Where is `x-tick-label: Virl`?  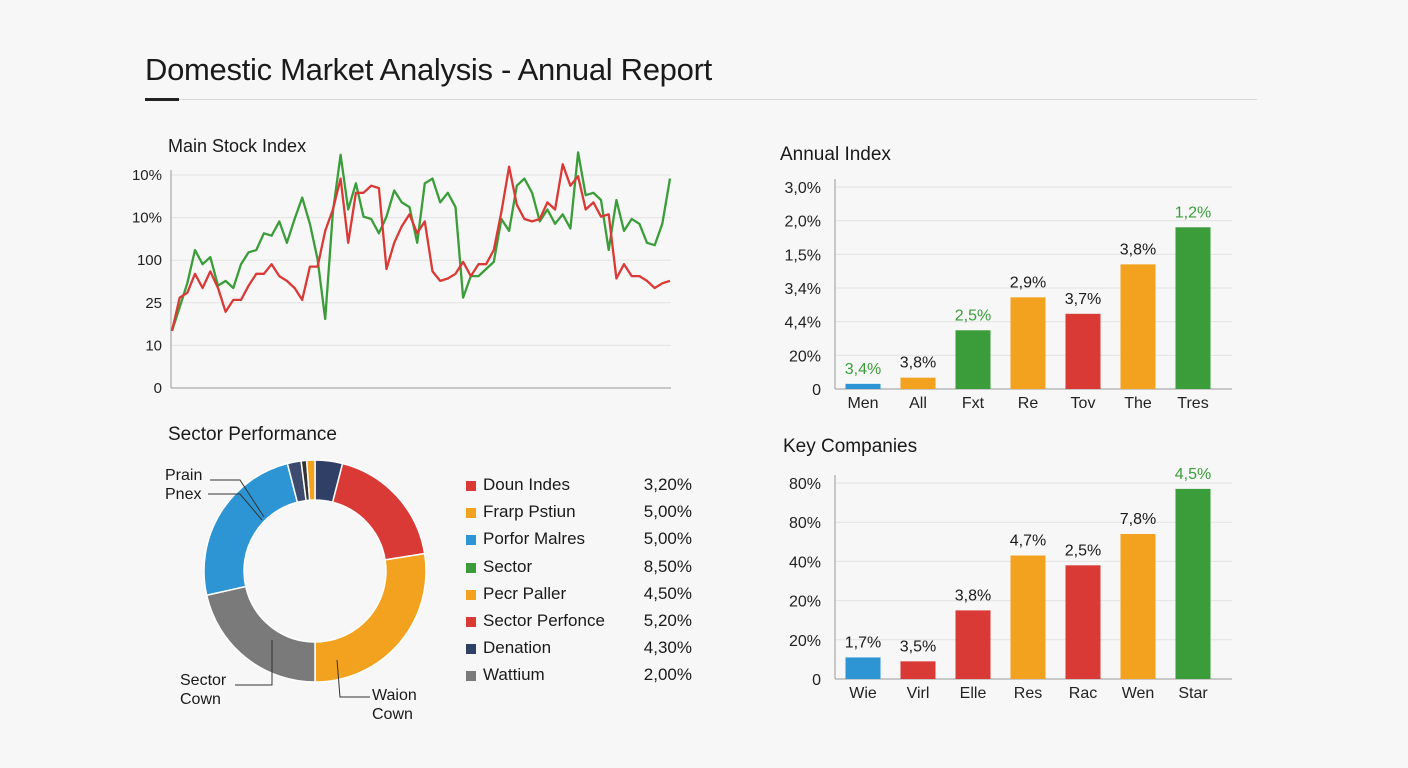 x-tick-label: Virl is located at coordinates (918, 693).